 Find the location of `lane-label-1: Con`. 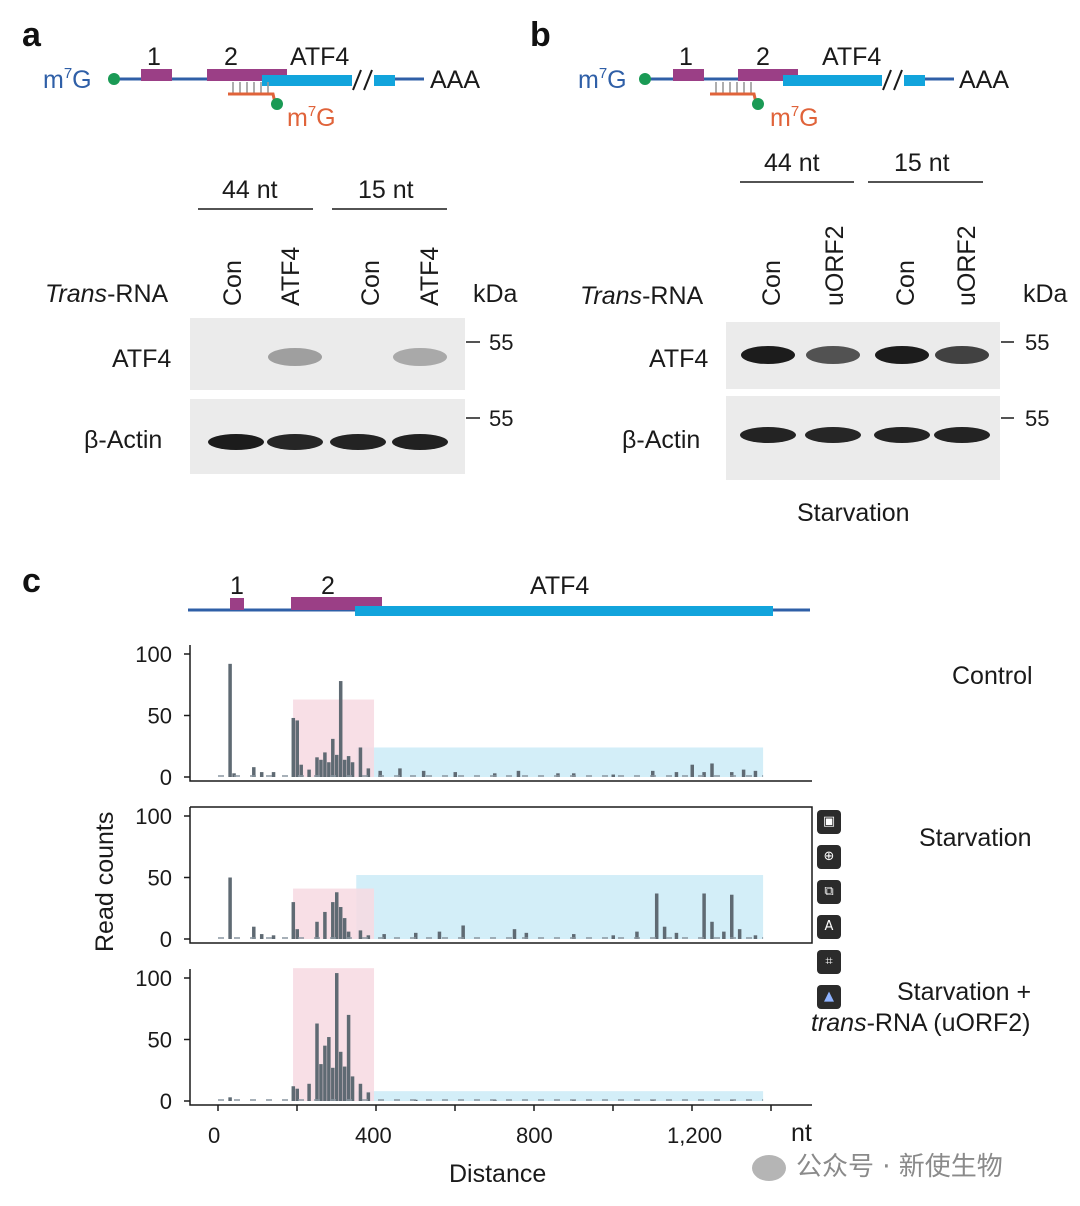

lane-label-1: Con is located at coordinates (772, 283).